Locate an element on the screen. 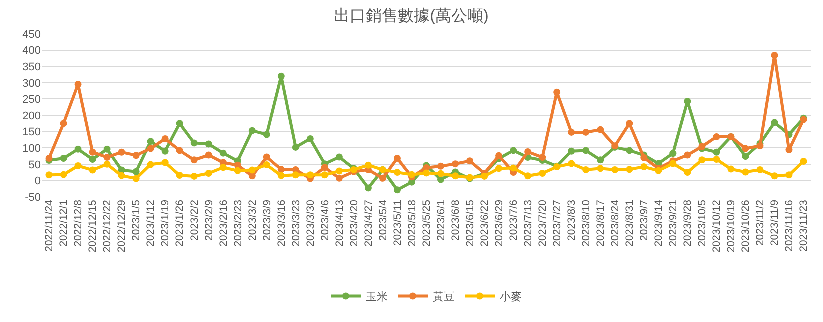 This screenshot has height=322, width=823. x-tick-label: 2023/1/19 is located at coordinates (166, 223).